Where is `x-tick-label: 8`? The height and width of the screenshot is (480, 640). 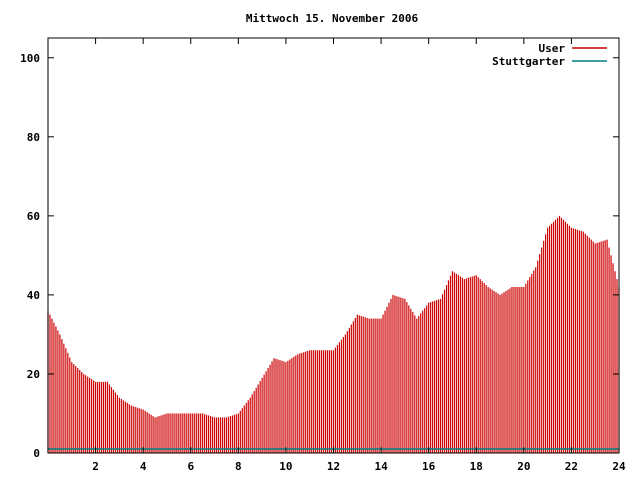 x-tick-label: 8 is located at coordinates (238, 466).